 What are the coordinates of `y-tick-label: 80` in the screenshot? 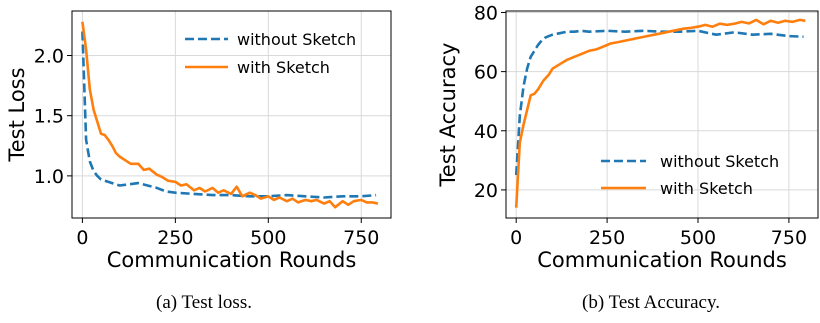 It's located at (486, 13).